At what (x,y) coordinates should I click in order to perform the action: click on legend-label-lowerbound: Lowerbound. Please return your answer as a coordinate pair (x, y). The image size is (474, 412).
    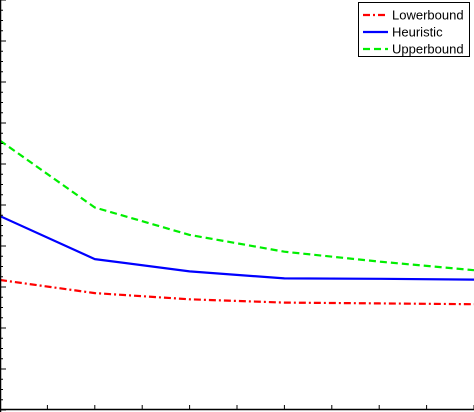
    Looking at the image, I should click on (428, 15).